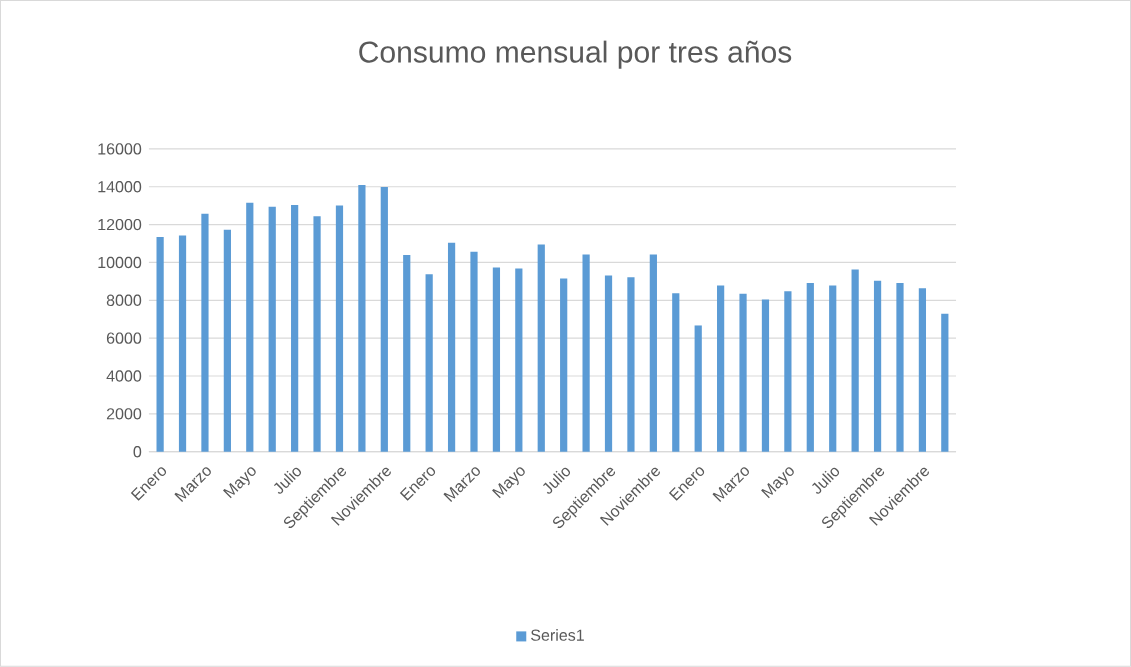 This screenshot has width=1131, height=667. I want to click on legend-label: Series1, so click(557, 635).